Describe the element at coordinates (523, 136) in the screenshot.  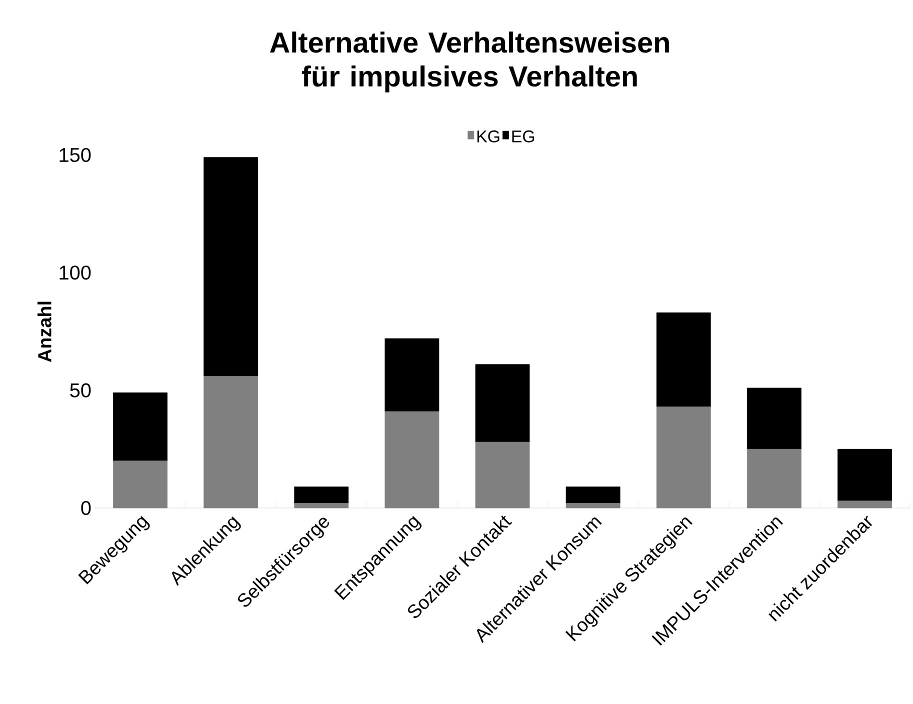
I see `legend-label: EG` at that location.